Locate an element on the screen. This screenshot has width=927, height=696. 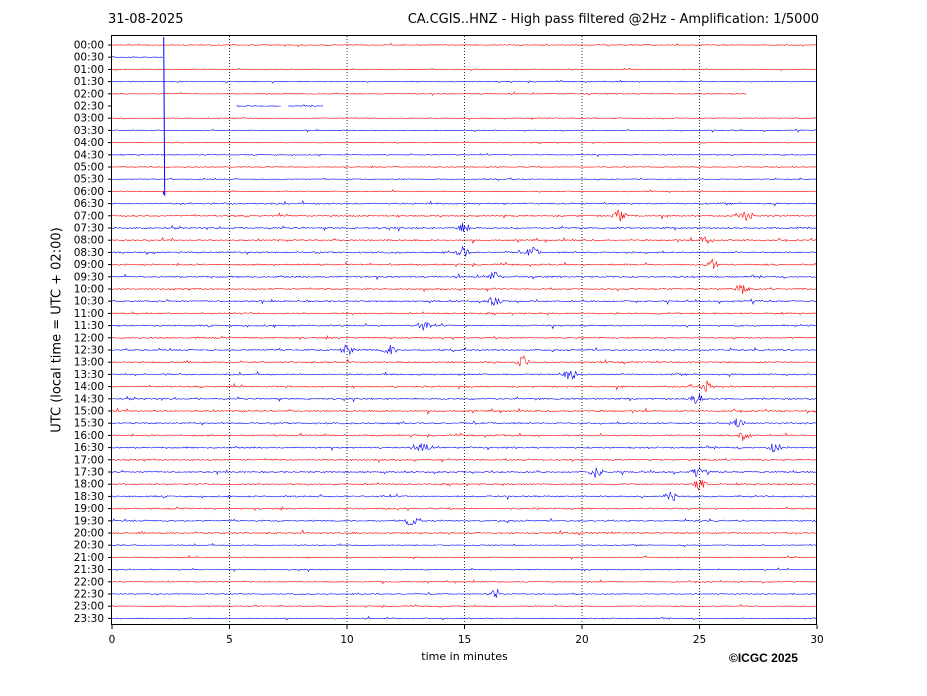
trace-2030 is located at coordinates (464, 545).